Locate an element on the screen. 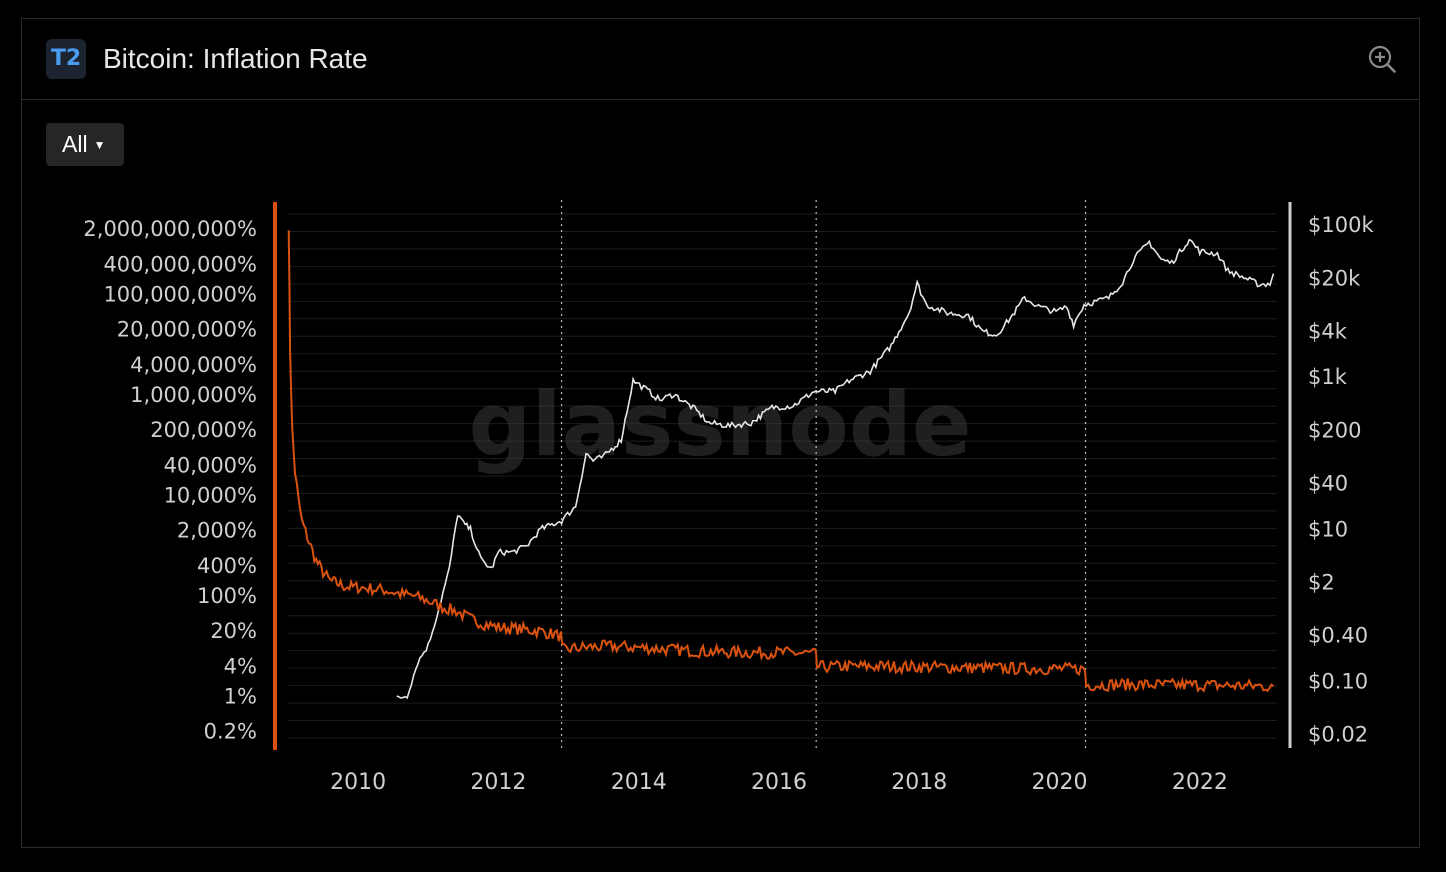 This screenshot has height=872, width=1446. left-tick-label: 1,000,000% is located at coordinates (193, 395).